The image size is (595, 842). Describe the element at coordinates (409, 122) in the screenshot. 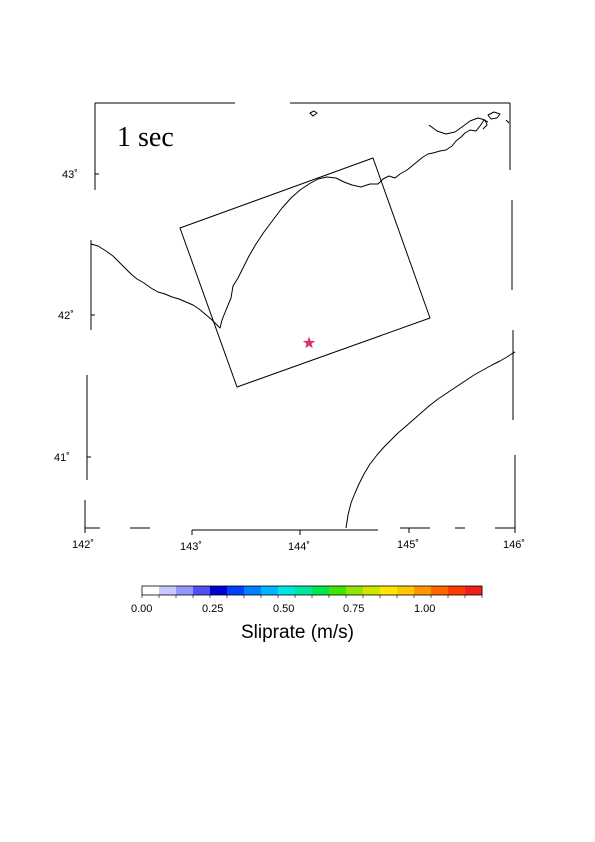

I see `kuril-islands` at that location.